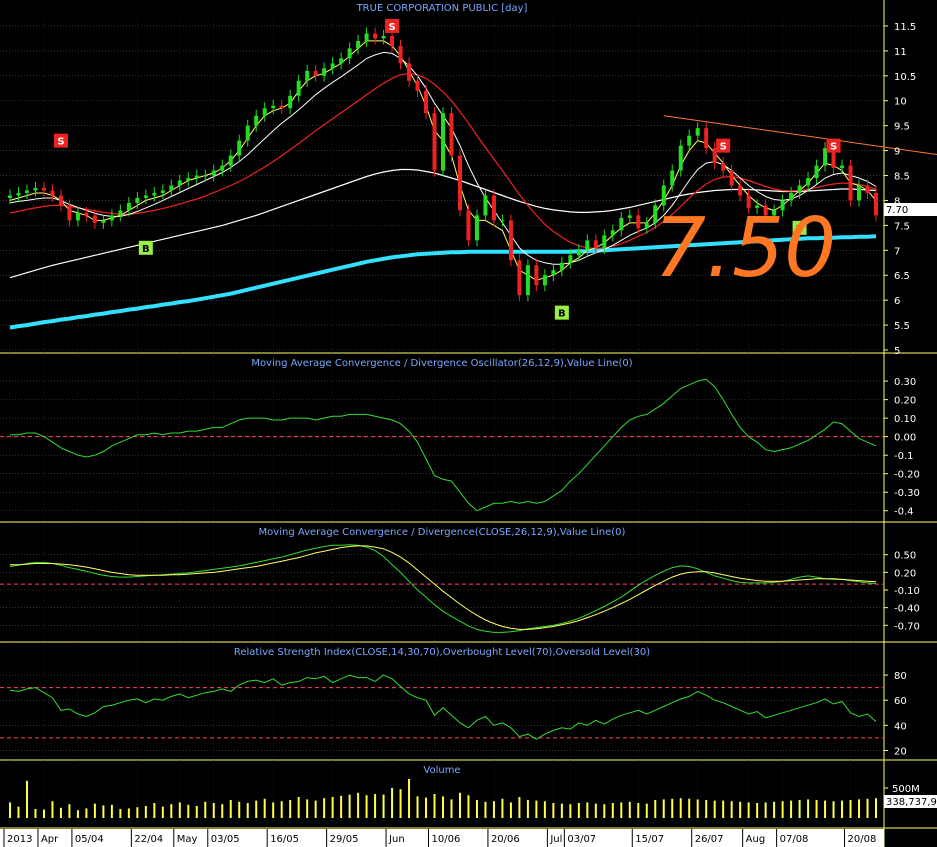 This screenshot has height=847, width=937. Describe the element at coordinates (443, 445) in the screenshot. I see `macd-oscillator-line` at that location.